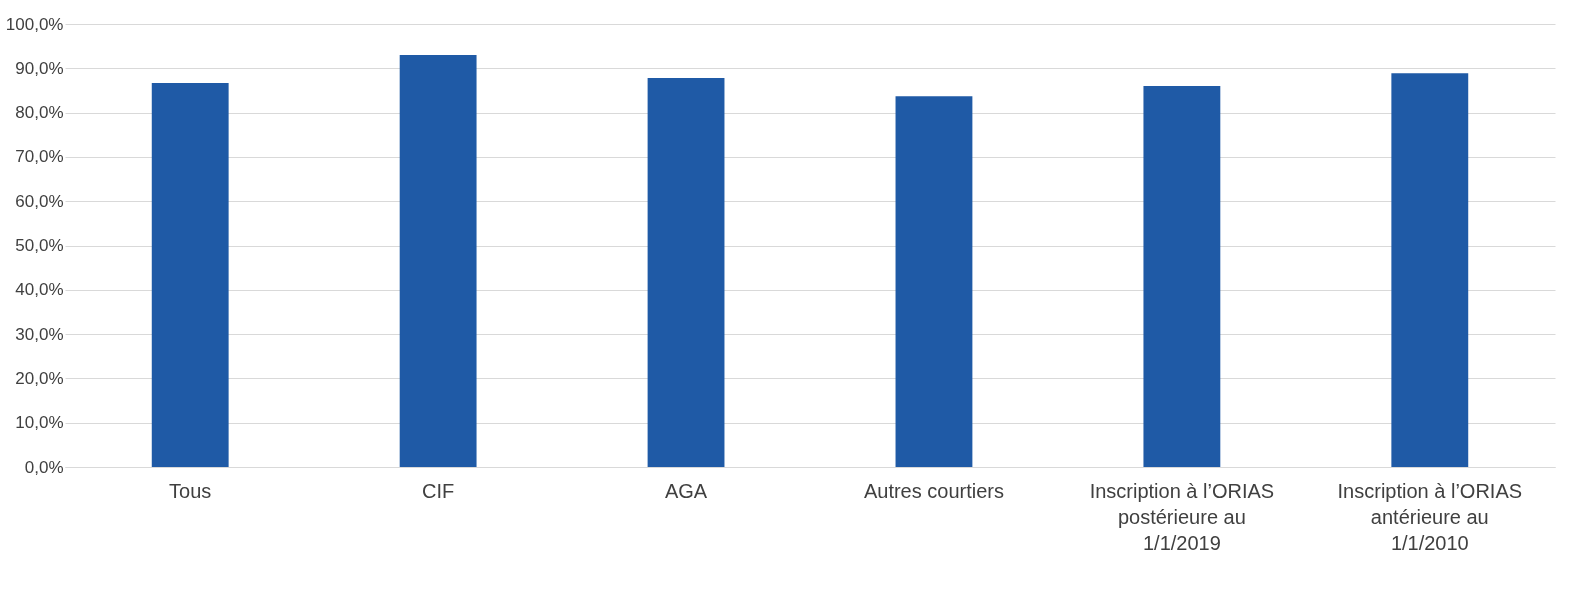 The width and height of the screenshot is (1580, 591). What do you see at coordinates (34, 24) in the screenshot?
I see `y-tick-label: 100,0%` at bounding box center [34, 24].